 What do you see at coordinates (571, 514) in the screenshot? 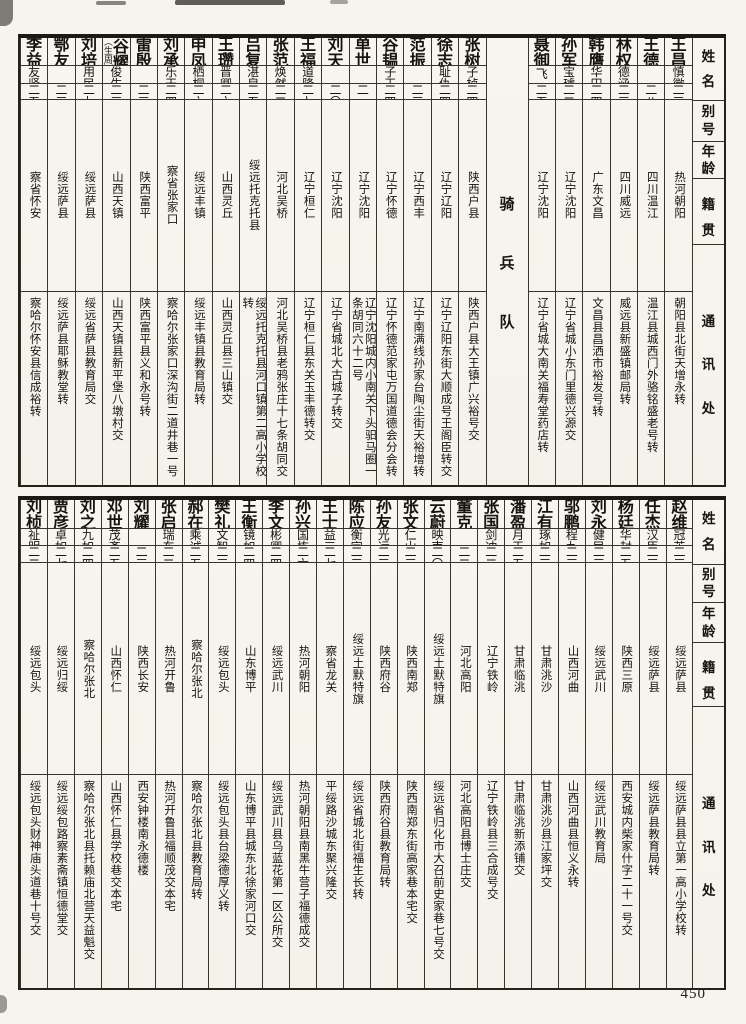
I see `name-cell: 邬鹏翔` at bounding box center [571, 514].